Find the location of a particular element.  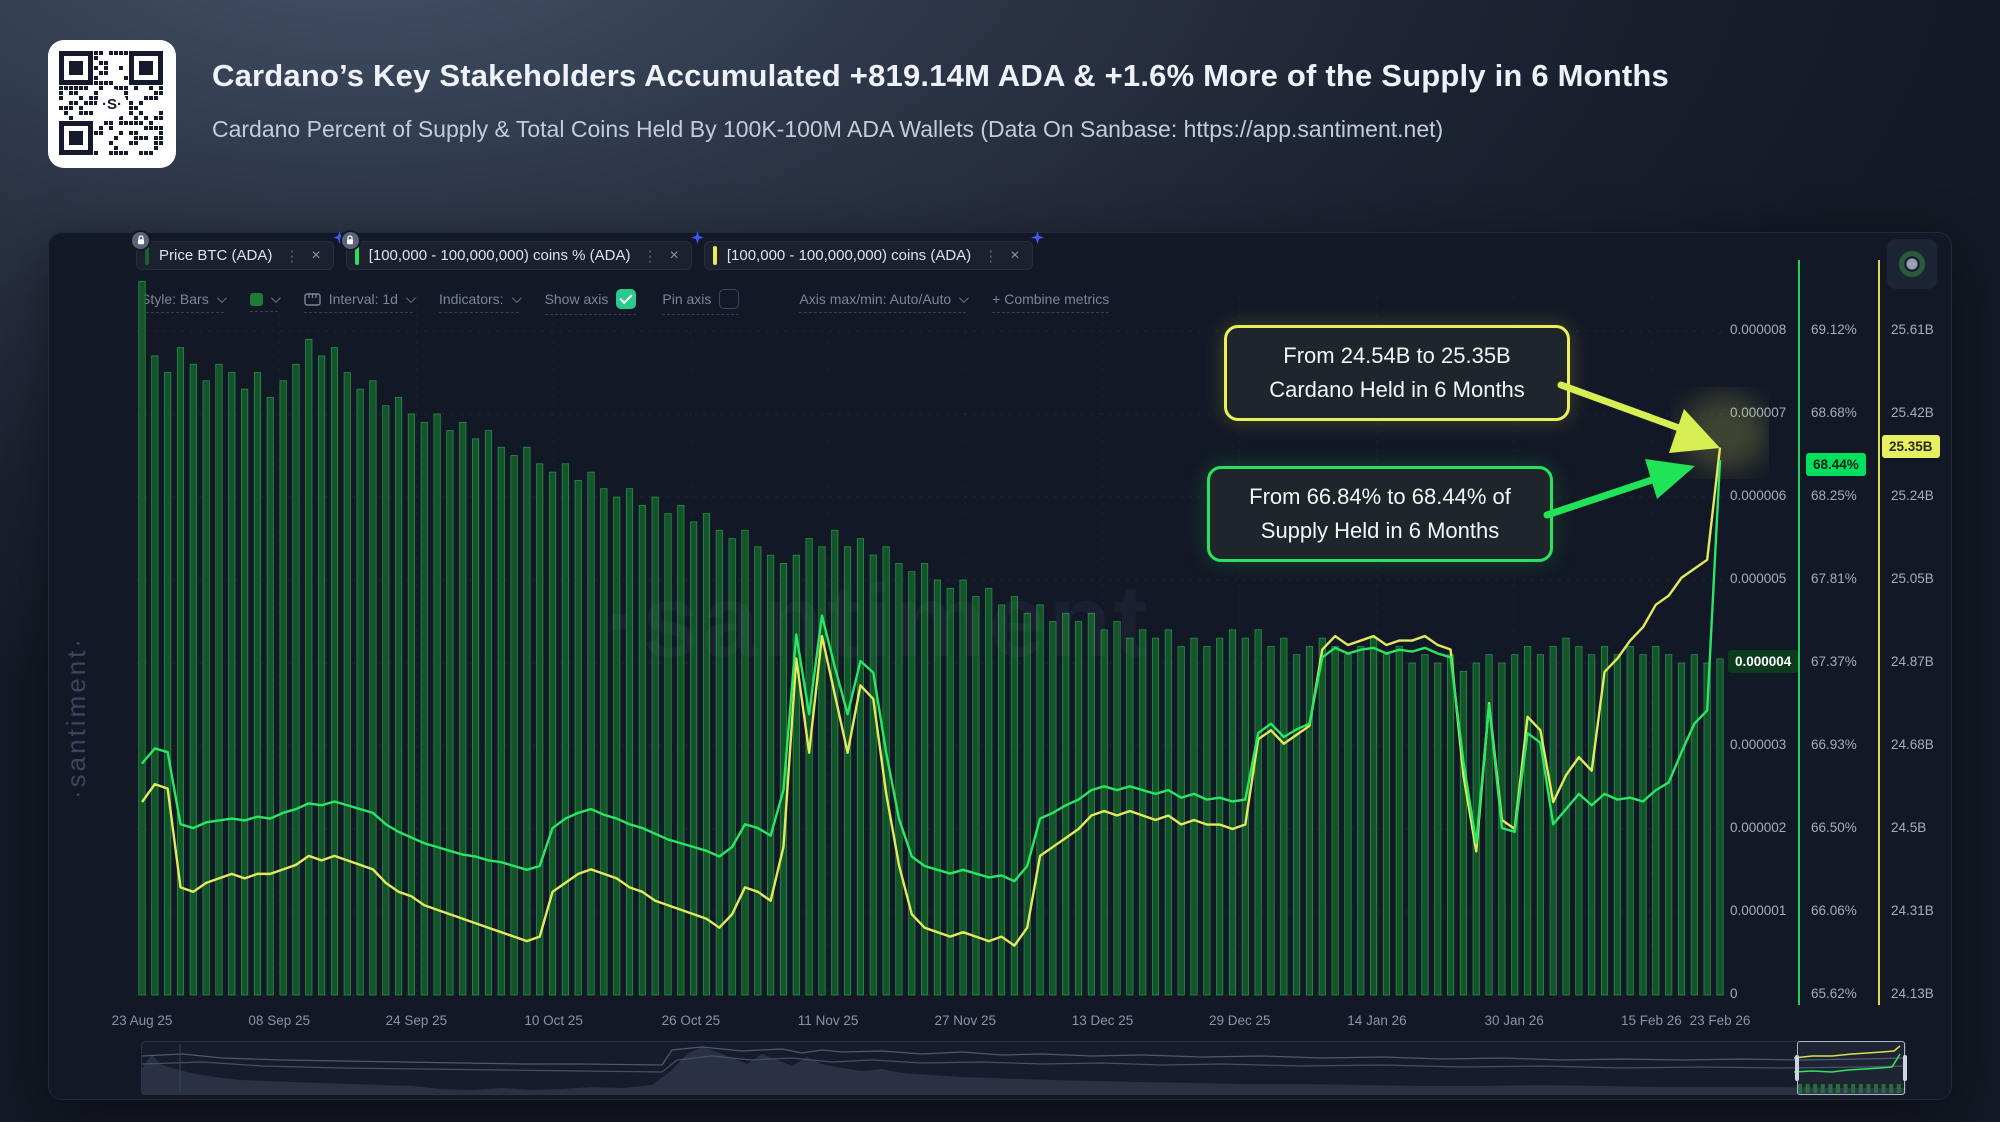

minimap-handle-left is located at coordinates (1797, 1068).